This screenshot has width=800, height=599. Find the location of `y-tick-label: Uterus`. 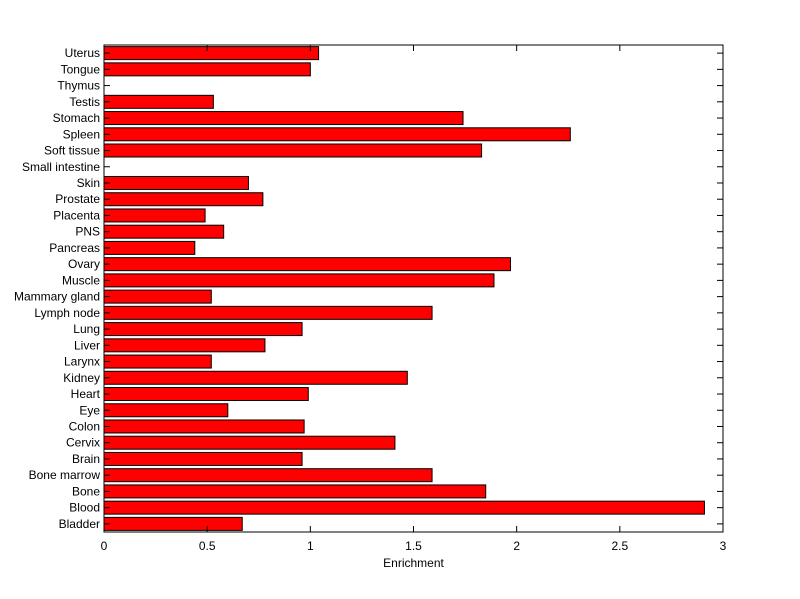

y-tick-label: Uterus is located at coordinates (82, 53).